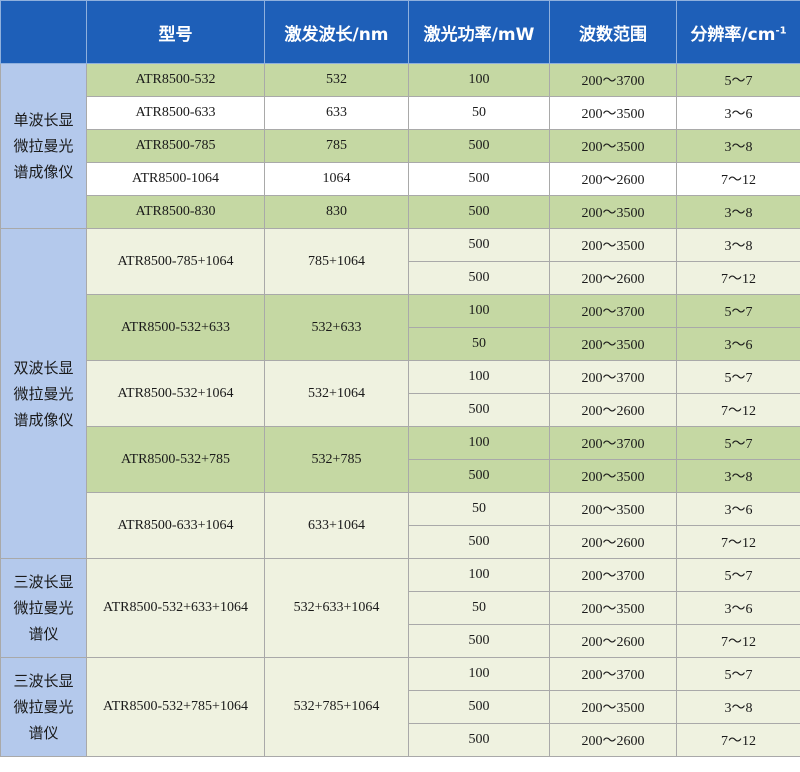  What do you see at coordinates (336, 608) in the screenshot?
I see `cell-wavelength: 532+633+1064` at bounding box center [336, 608].